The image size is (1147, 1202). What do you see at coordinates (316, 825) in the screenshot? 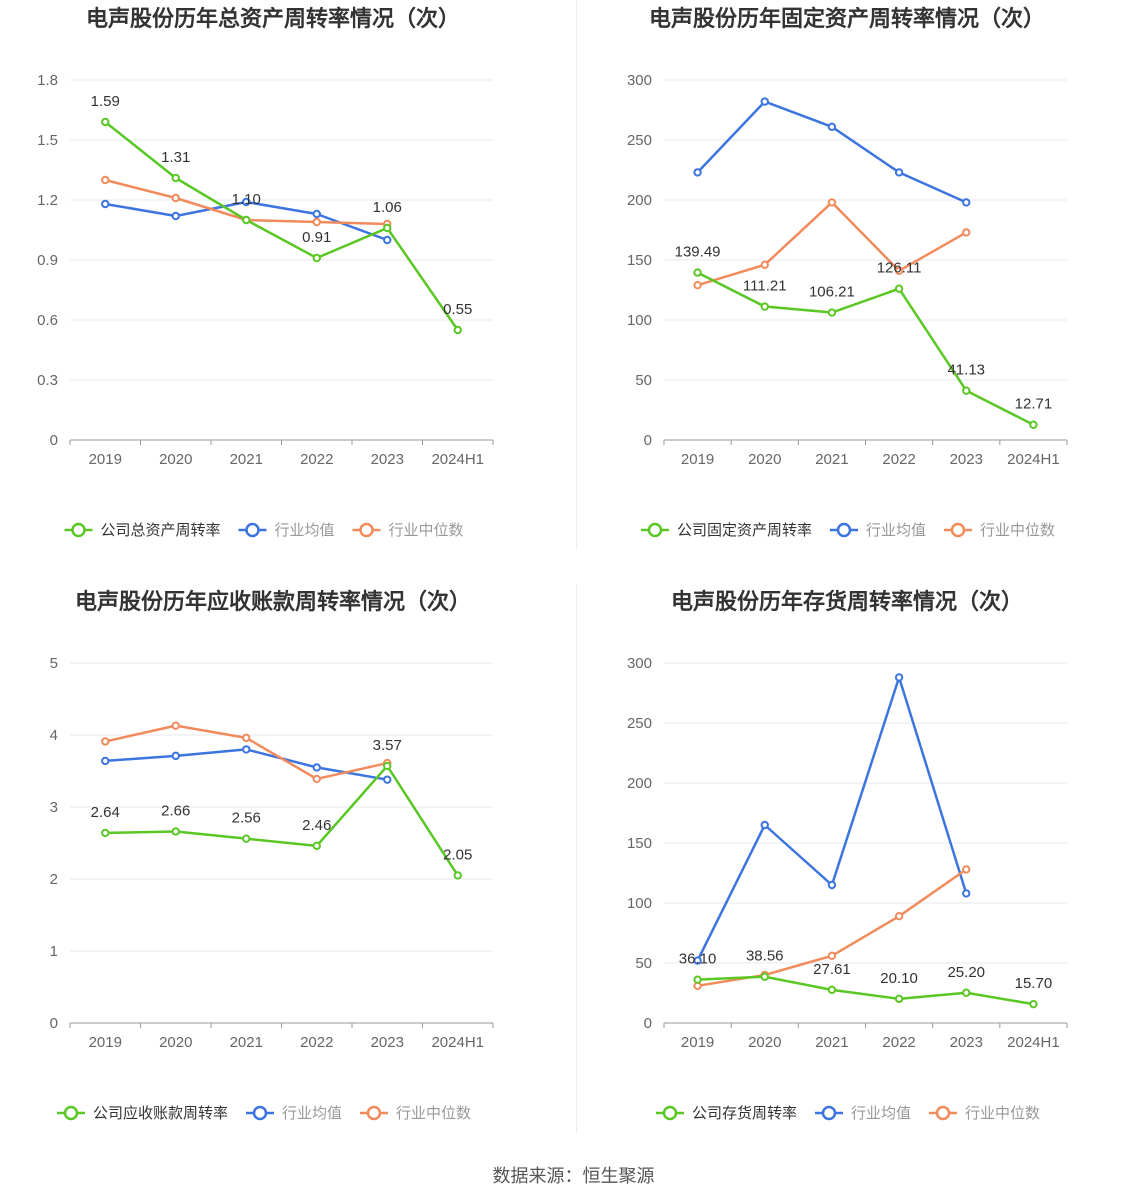
I see `data-label: 2.46` at bounding box center [316, 825].